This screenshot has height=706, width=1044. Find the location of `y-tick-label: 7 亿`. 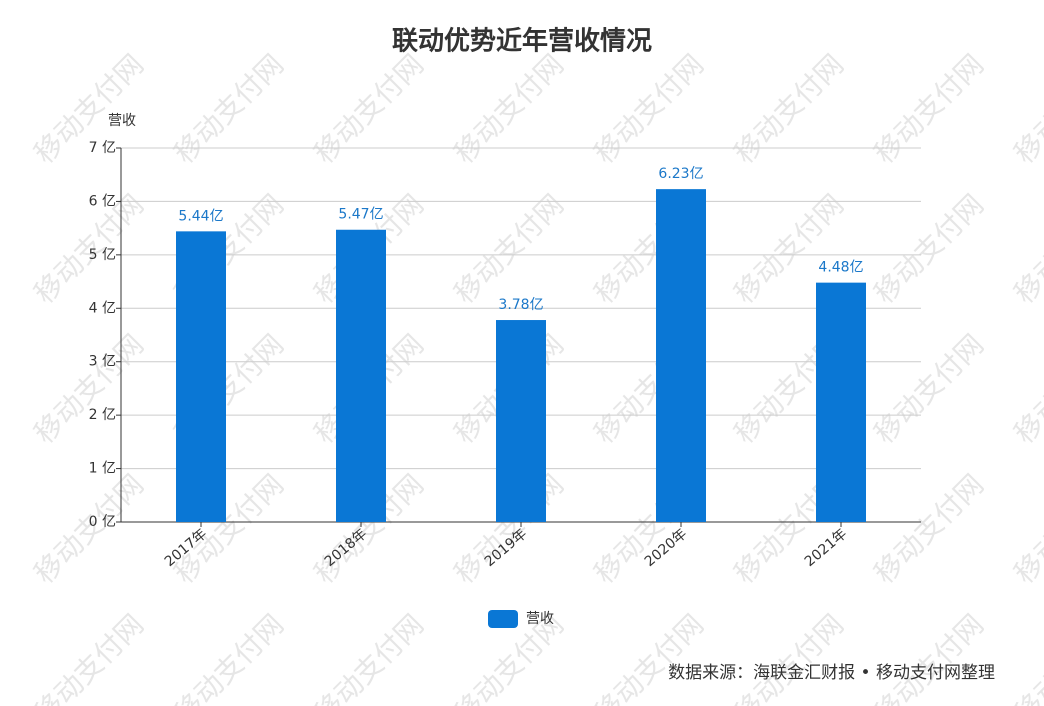

y-tick-label: 7 亿 is located at coordinates (102, 148).